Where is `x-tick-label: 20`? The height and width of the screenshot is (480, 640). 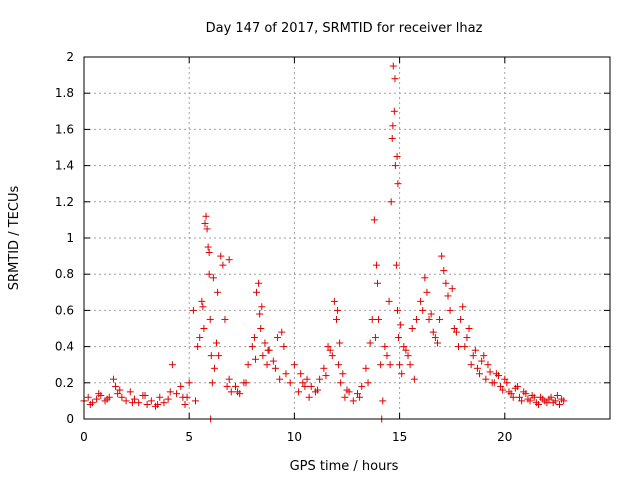
x-tick-label: 20 is located at coordinates (504, 437).